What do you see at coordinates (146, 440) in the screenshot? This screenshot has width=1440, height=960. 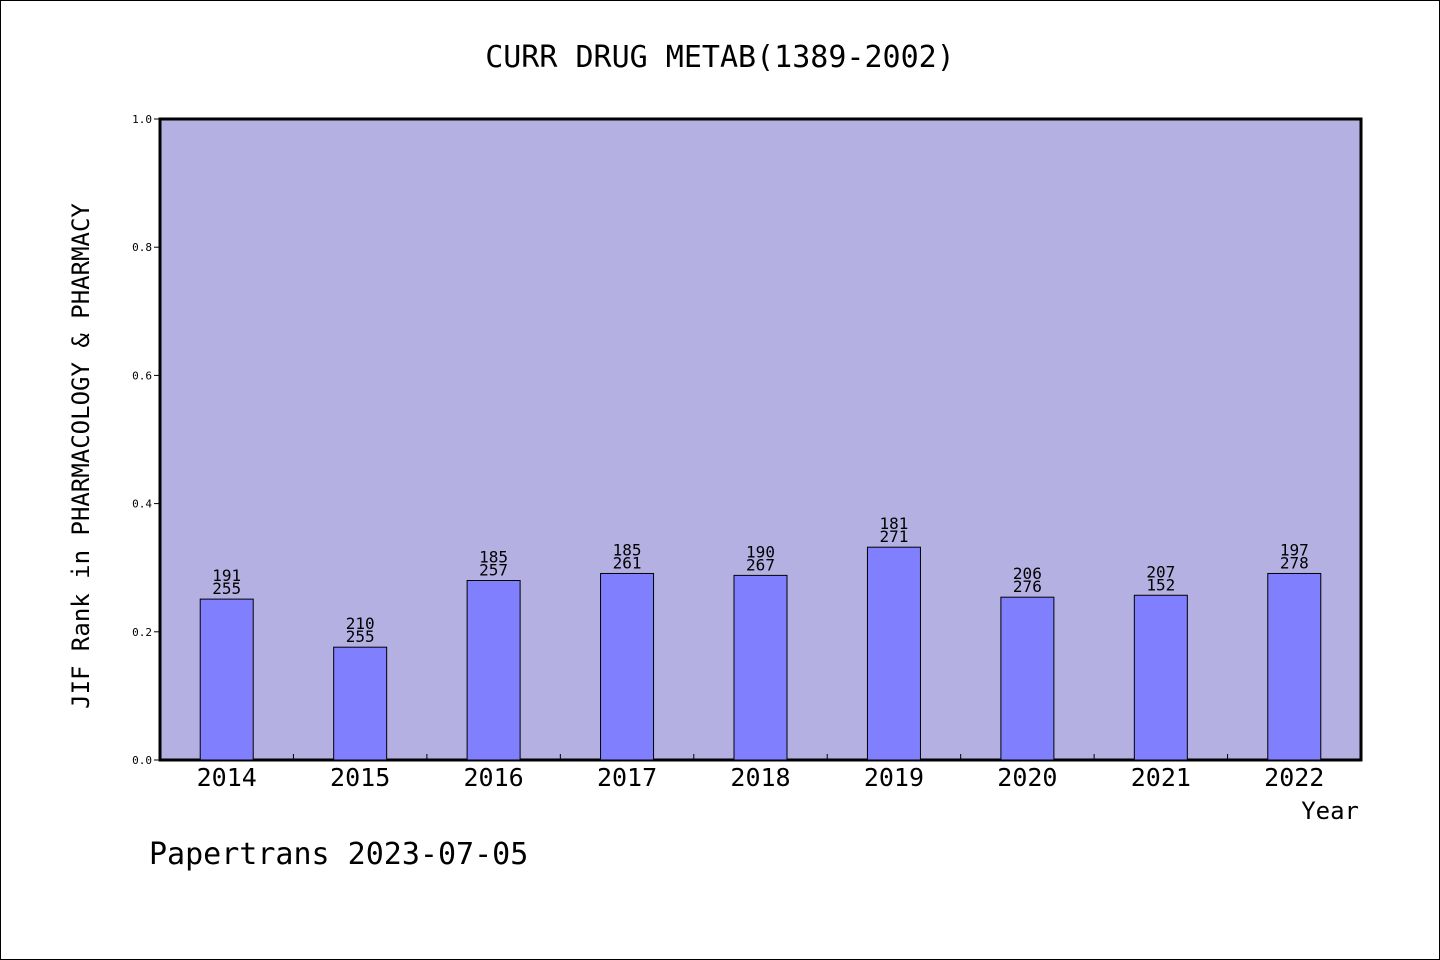 I see `y-axis-ticks: 0.0 0.2 0.4 0.6 0.8 1.0` at bounding box center [146, 440].